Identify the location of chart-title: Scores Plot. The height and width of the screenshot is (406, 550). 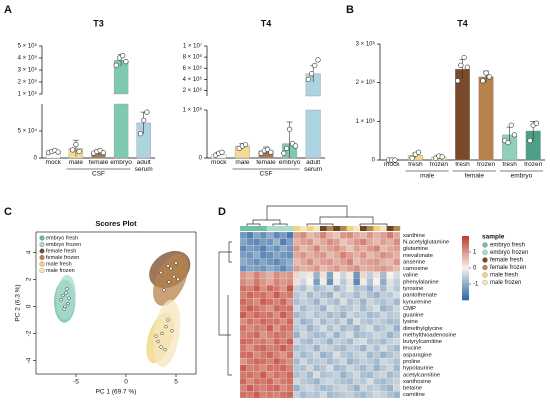
(116, 223).